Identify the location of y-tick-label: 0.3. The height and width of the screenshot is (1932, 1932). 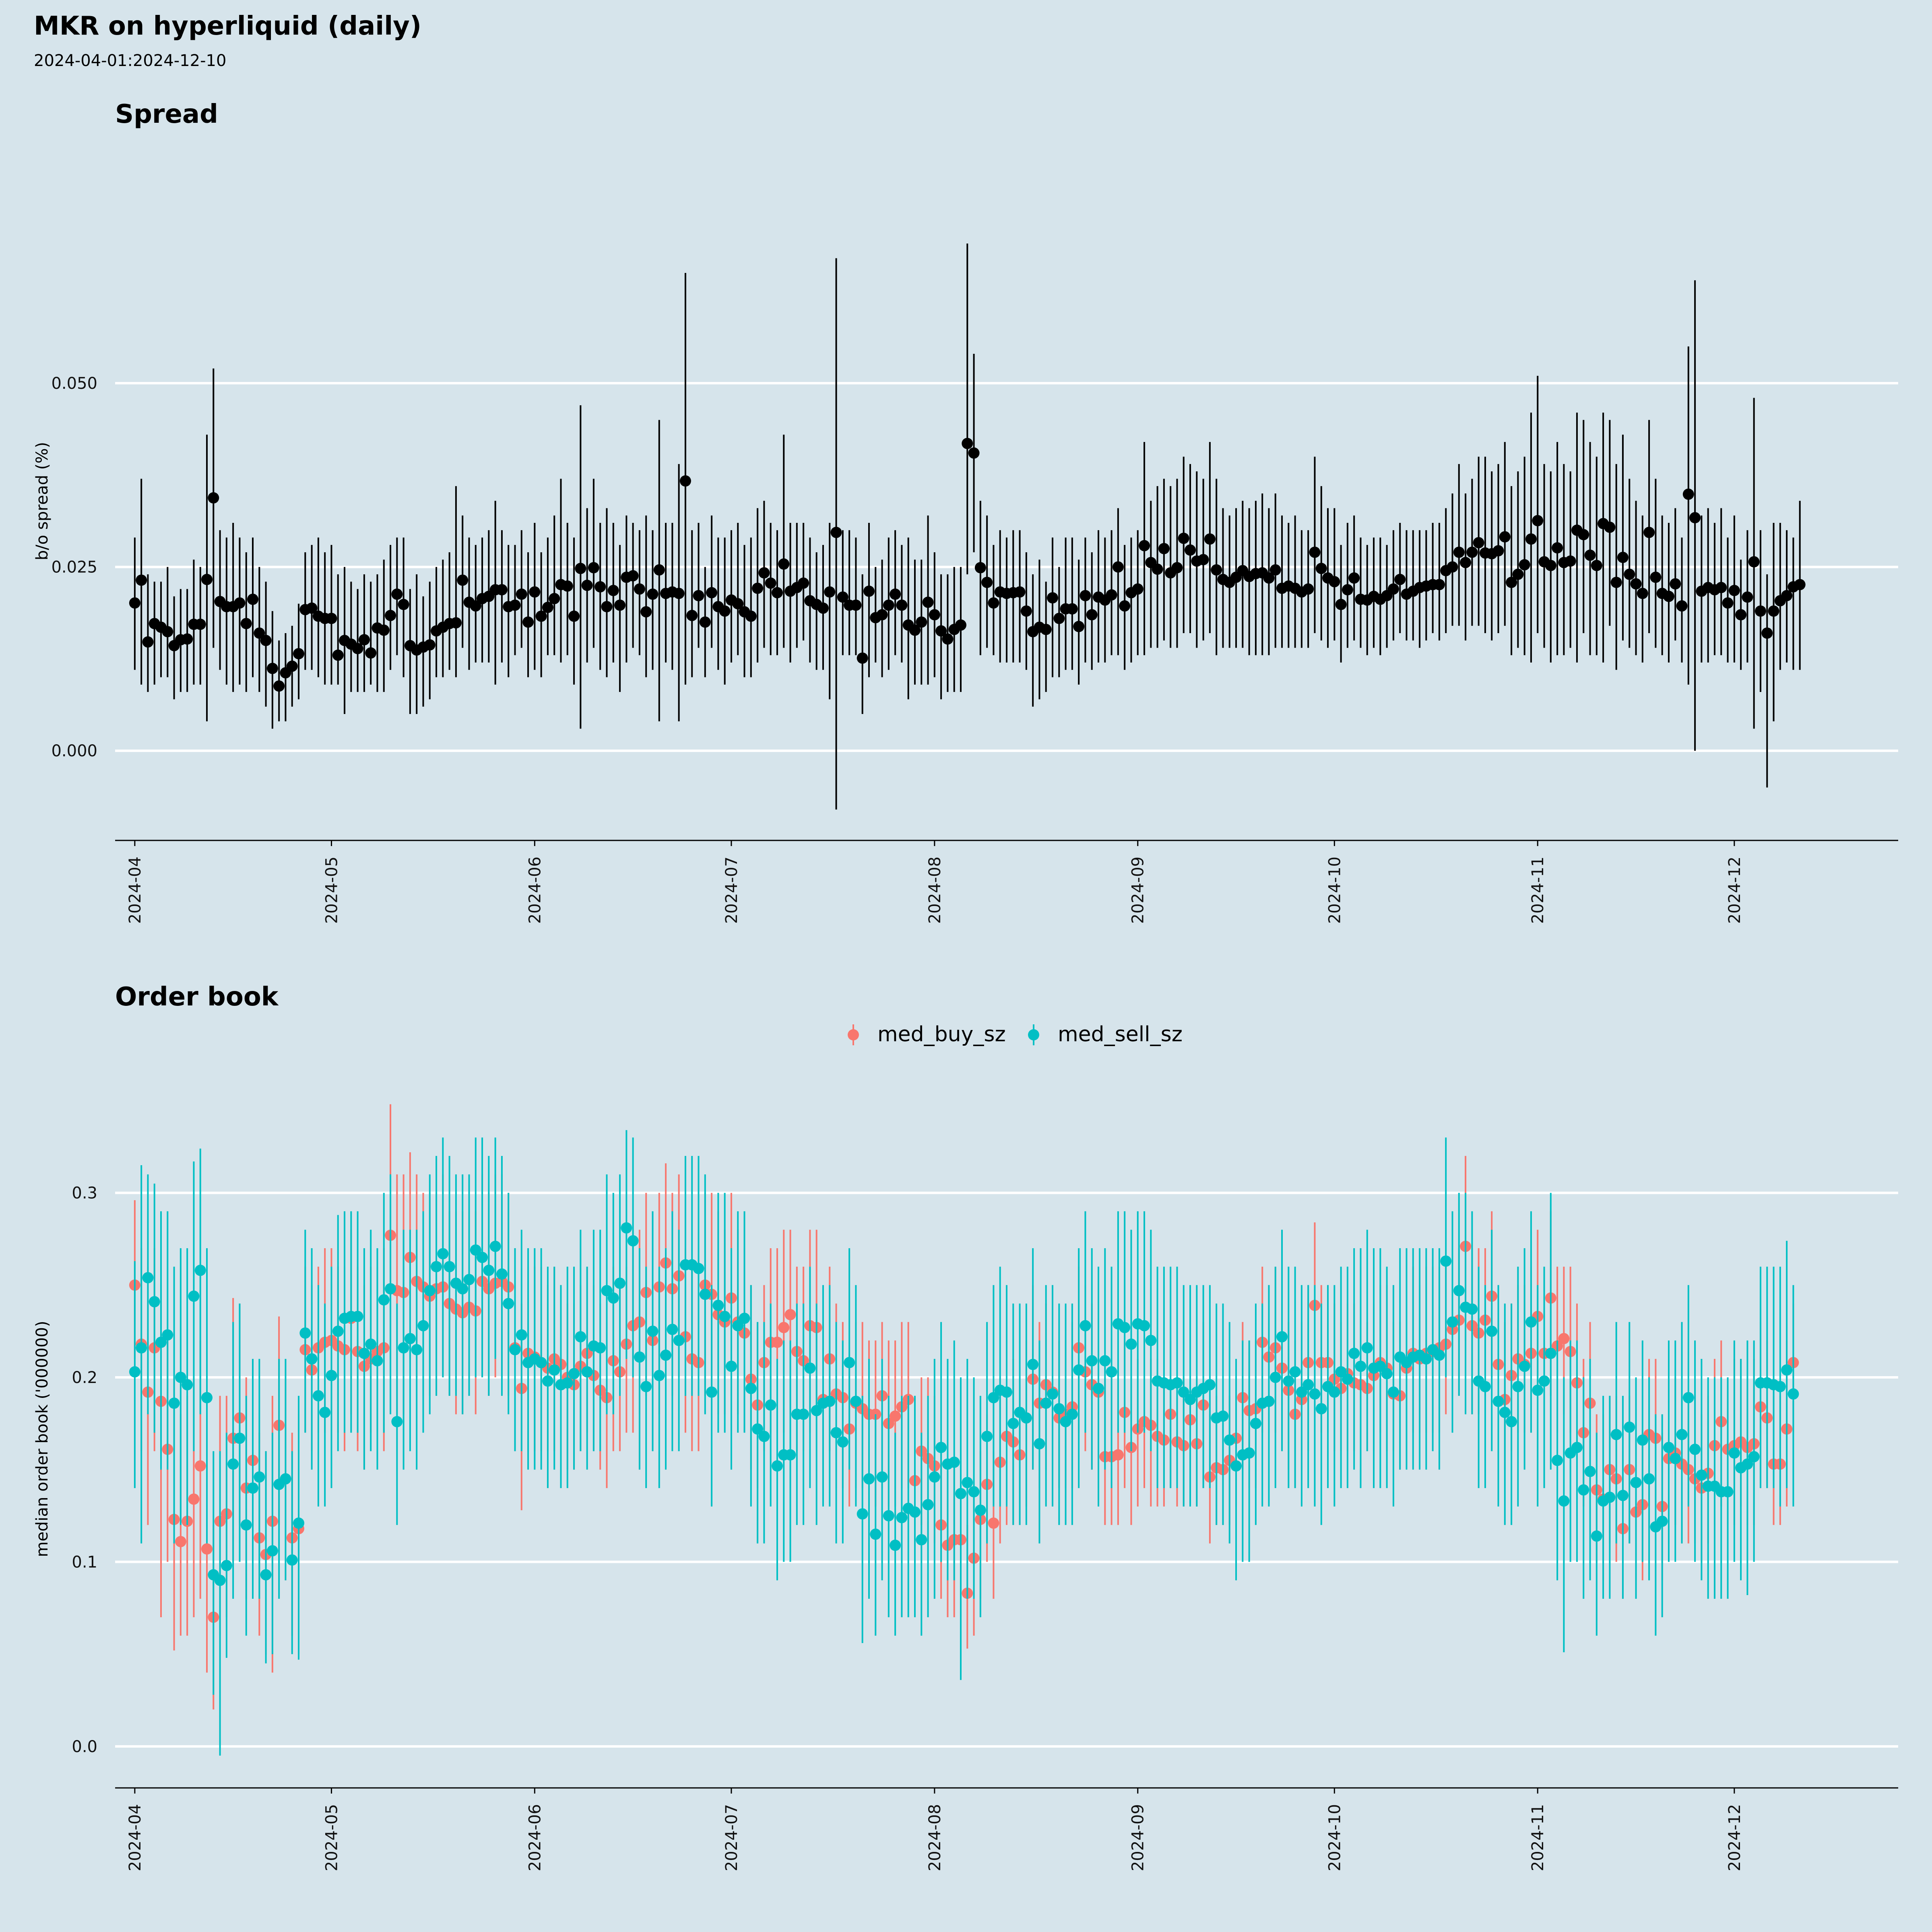
(84, 1193).